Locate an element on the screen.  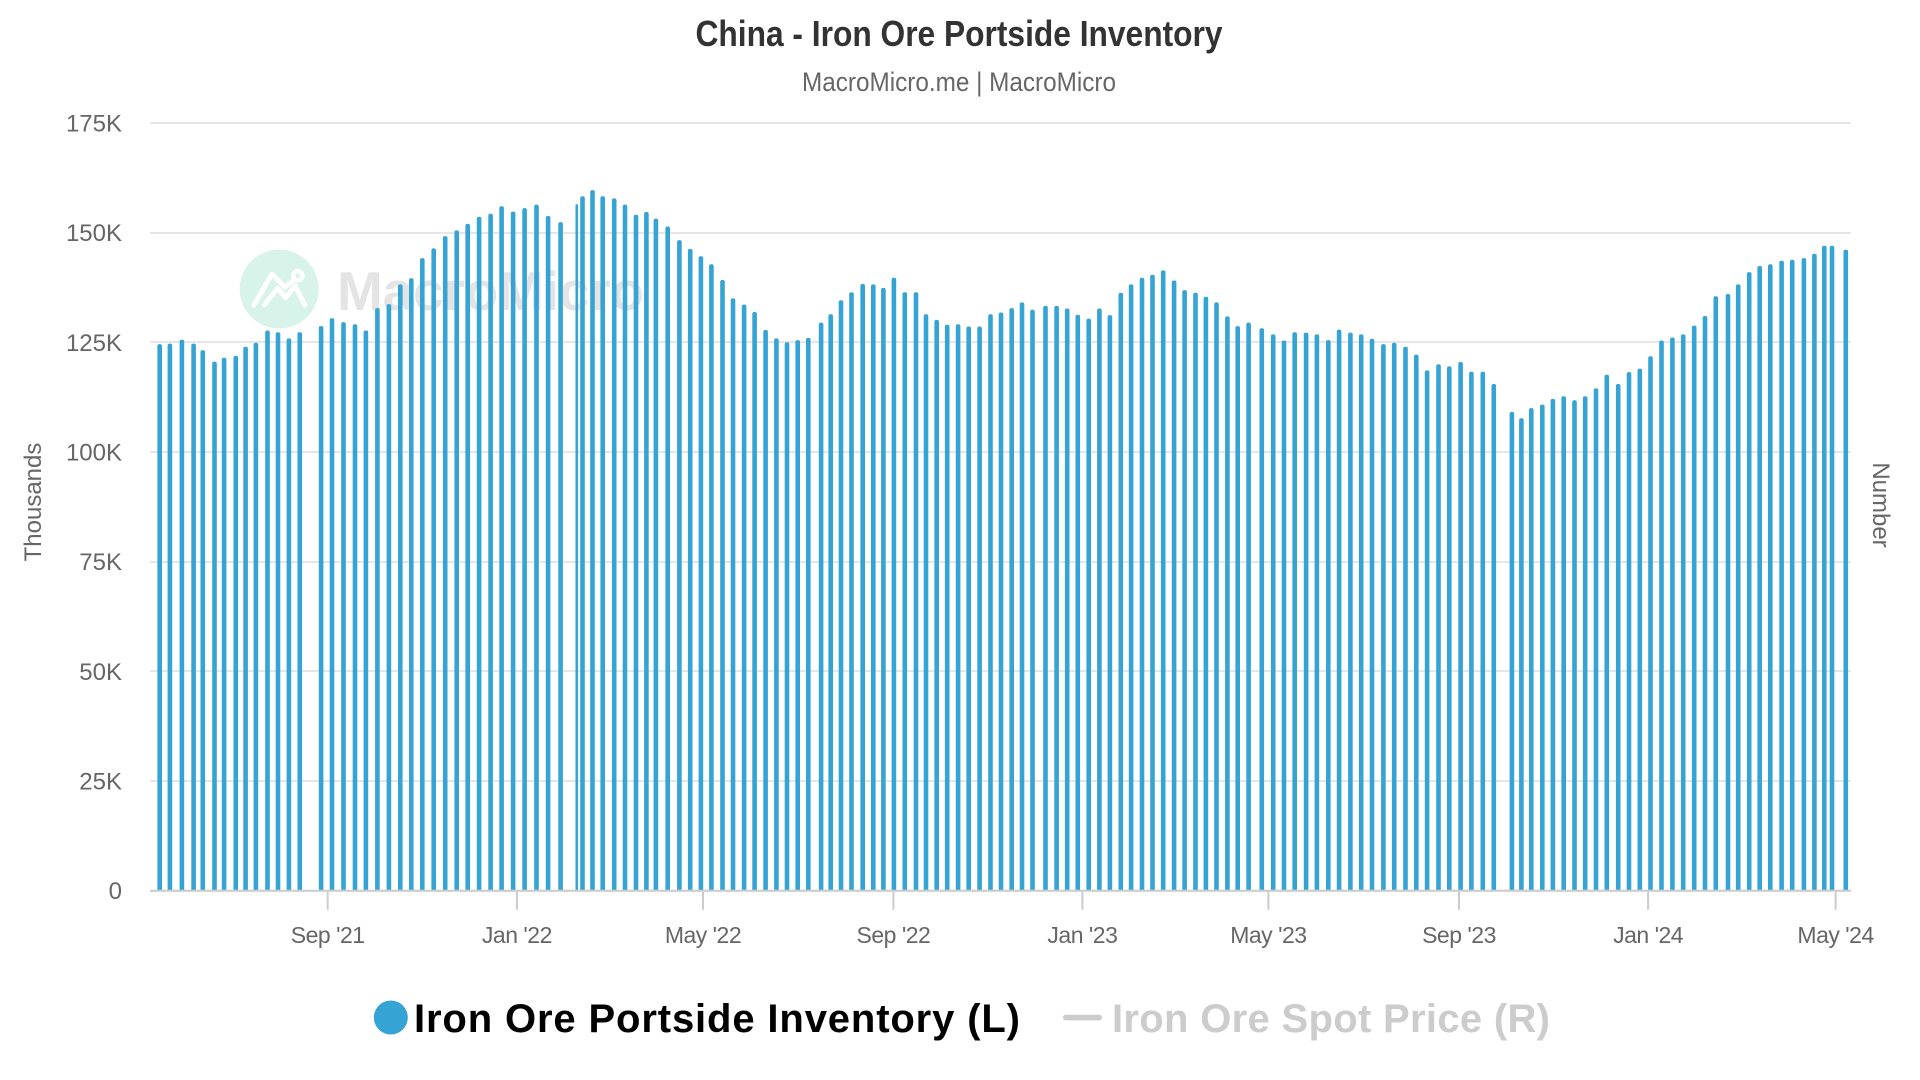
svg-text: Sep '22 is located at coordinates (894, 935).